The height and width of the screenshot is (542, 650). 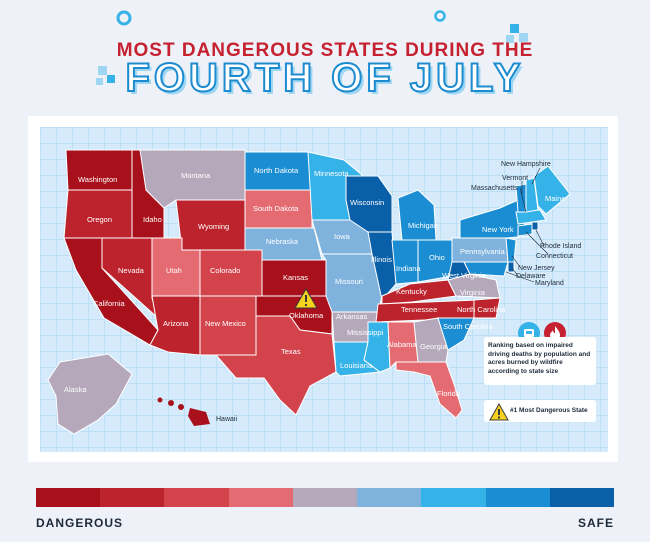 I want to click on label-north-dakota: North Dakota, so click(x=276, y=170).